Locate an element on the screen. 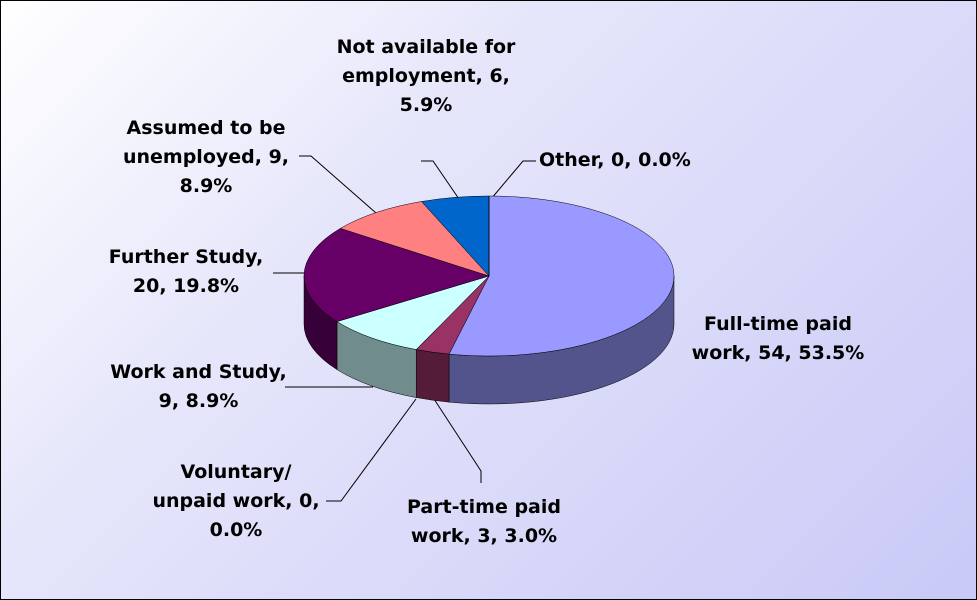 This screenshot has width=977, height=600. slice-label: Further Study, 20, 19.8% is located at coordinates (186, 271).